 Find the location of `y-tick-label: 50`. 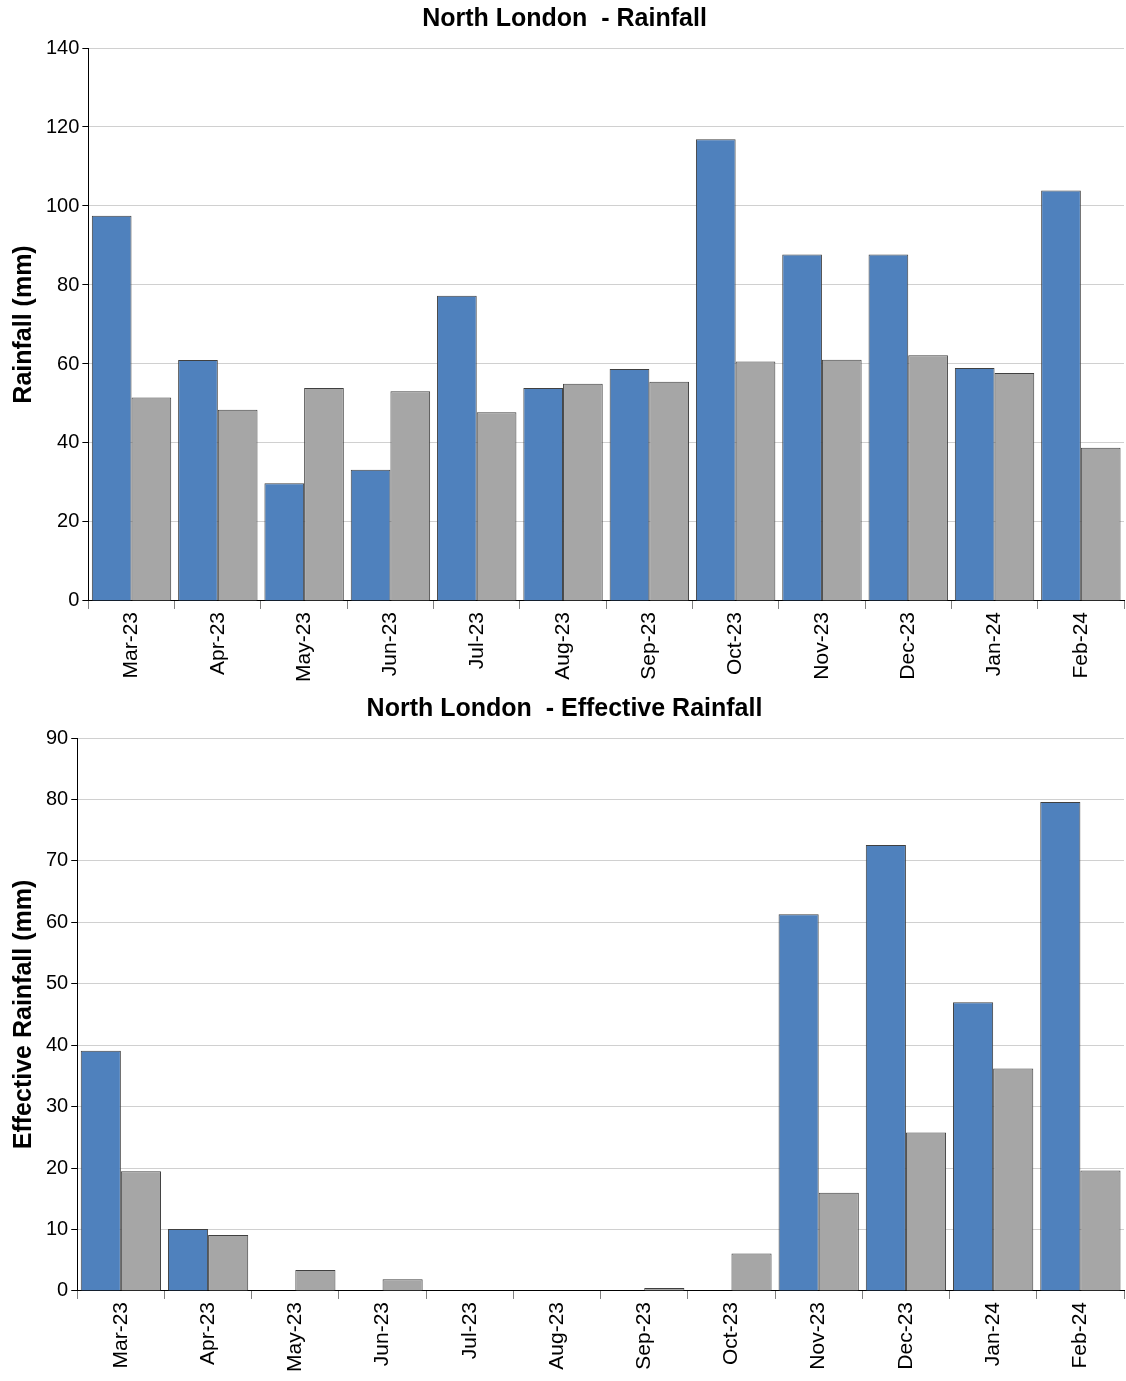

y-tick-label: 50 is located at coordinates (57, 982).